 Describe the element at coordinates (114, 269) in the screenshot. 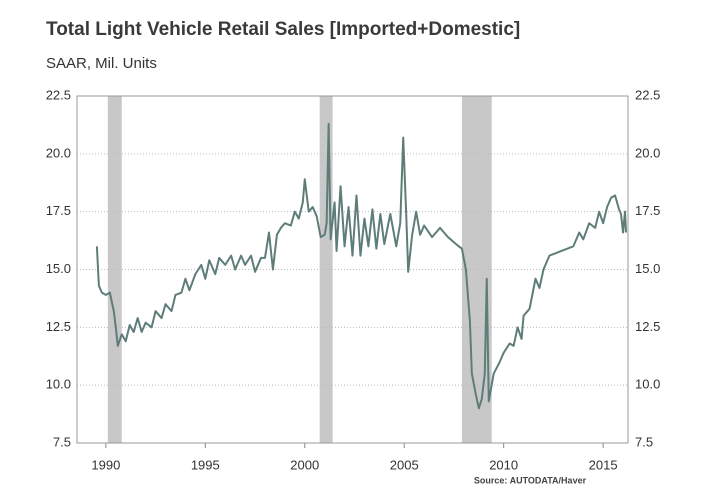

I see `recession-band` at that location.